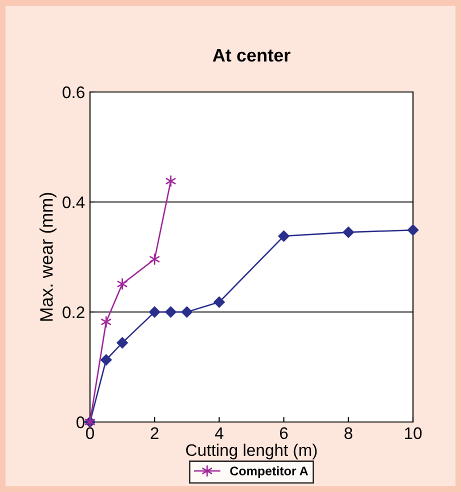  What do you see at coordinates (269, 472) in the screenshot?
I see `legend-label: Competitor A` at bounding box center [269, 472].